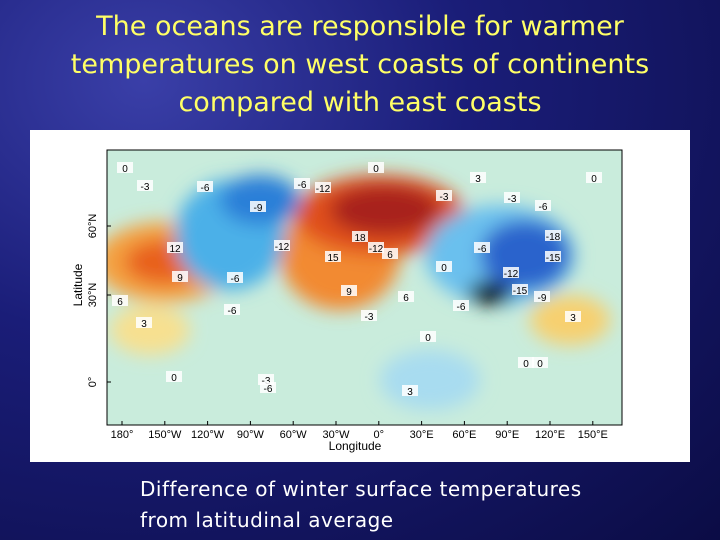 This screenshot has width=720, height=540. I want to click on contour-label: -18, so click(553, 237).